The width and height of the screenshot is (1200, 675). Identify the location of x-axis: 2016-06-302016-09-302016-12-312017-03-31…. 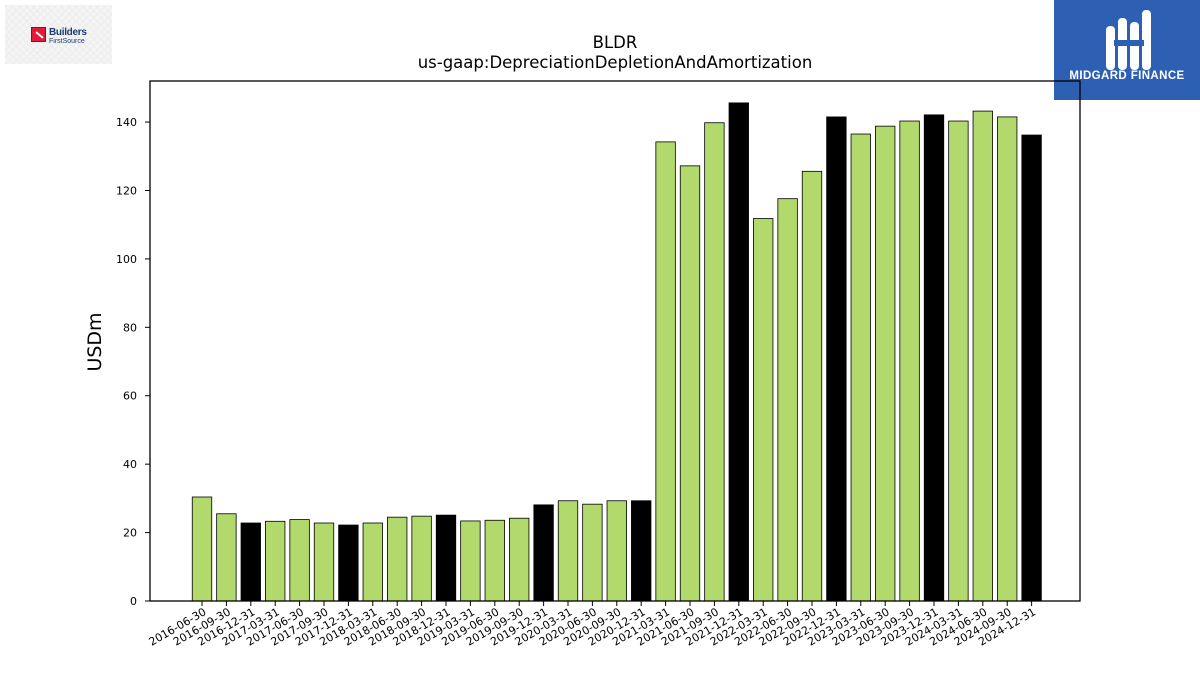
(592, 625).